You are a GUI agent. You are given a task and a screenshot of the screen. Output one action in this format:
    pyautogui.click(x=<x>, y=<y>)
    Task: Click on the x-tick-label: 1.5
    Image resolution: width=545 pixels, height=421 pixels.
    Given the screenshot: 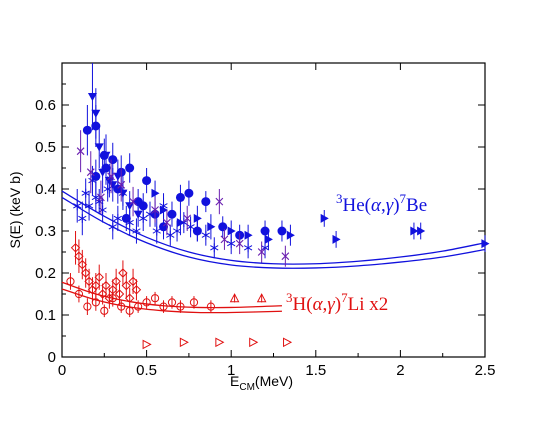 What is the action you would take?
    pyautogui.click(x=315, y=370)
    